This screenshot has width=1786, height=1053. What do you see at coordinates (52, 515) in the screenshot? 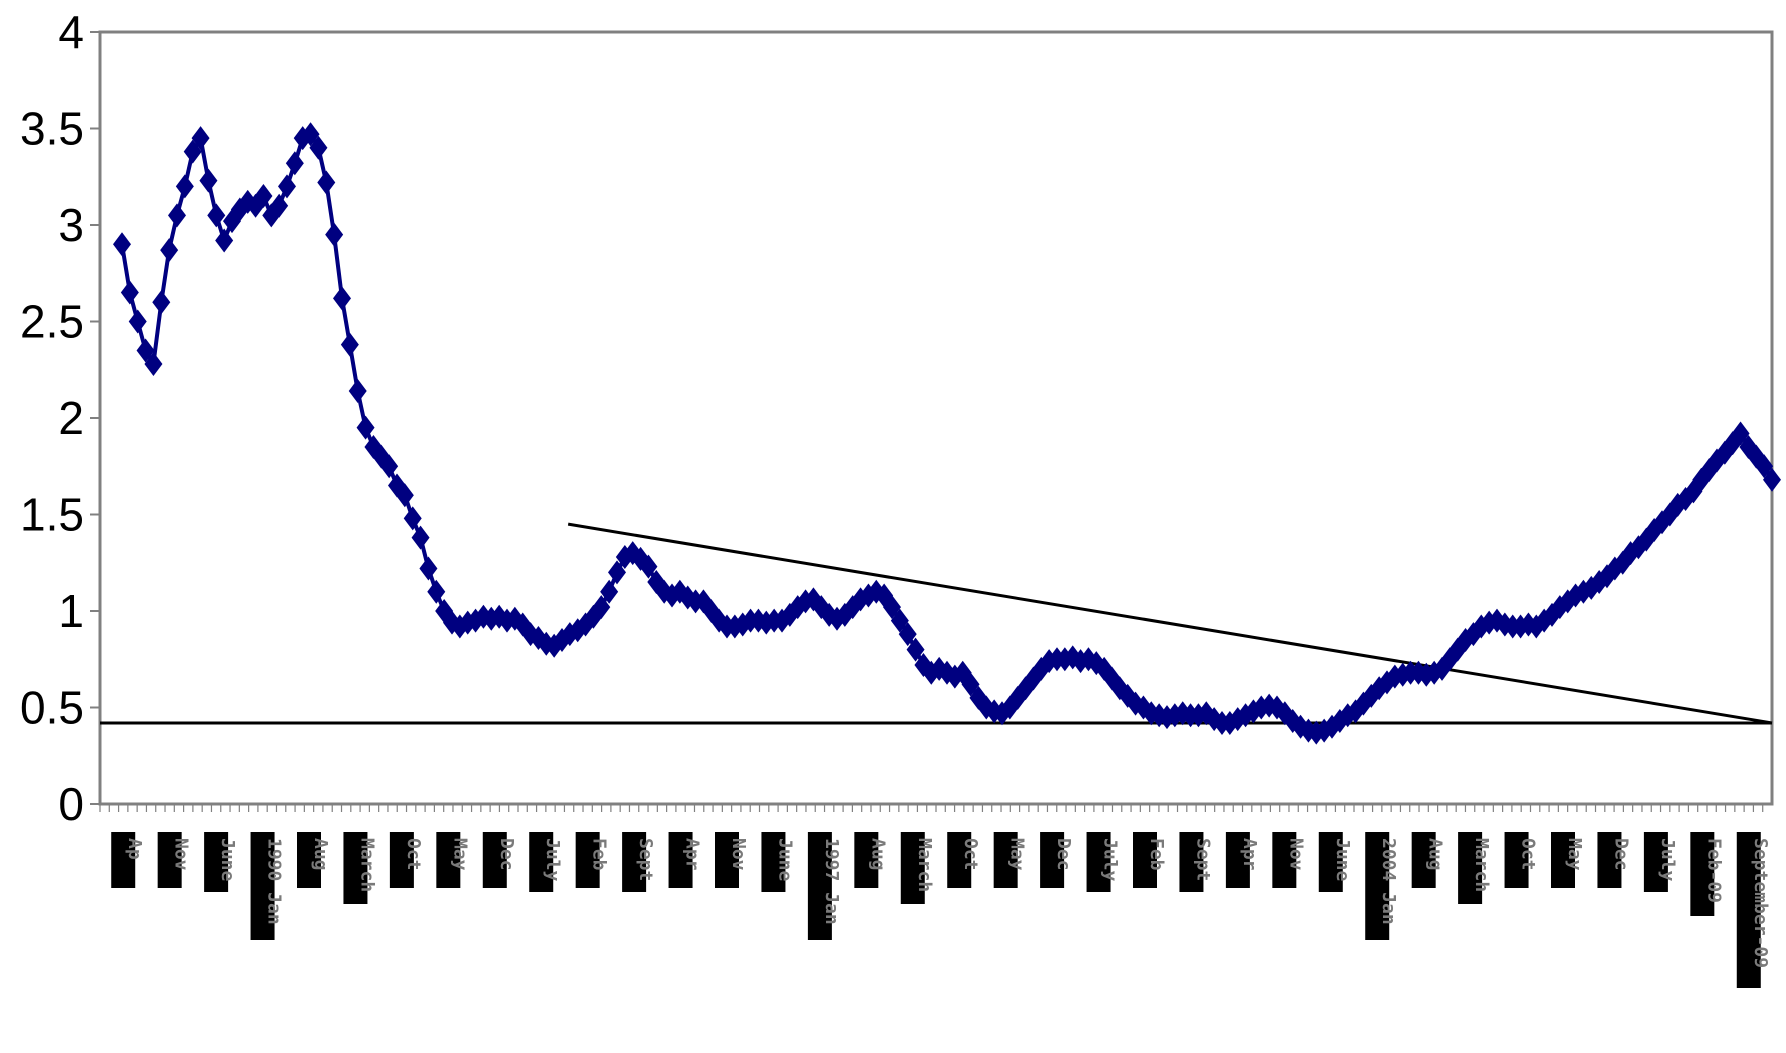
I see `y-tick-label: 1.5` at bounding box center [52, 515].